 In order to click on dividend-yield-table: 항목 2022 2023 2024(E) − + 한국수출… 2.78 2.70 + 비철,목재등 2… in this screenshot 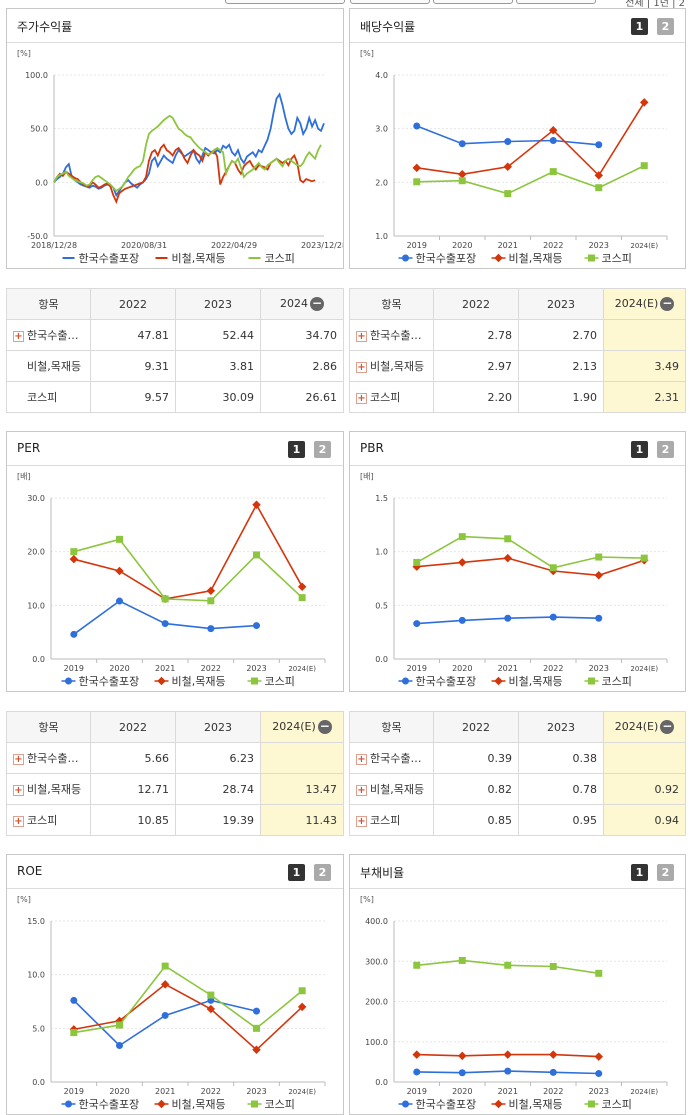, I will do `click(517, 350)`.